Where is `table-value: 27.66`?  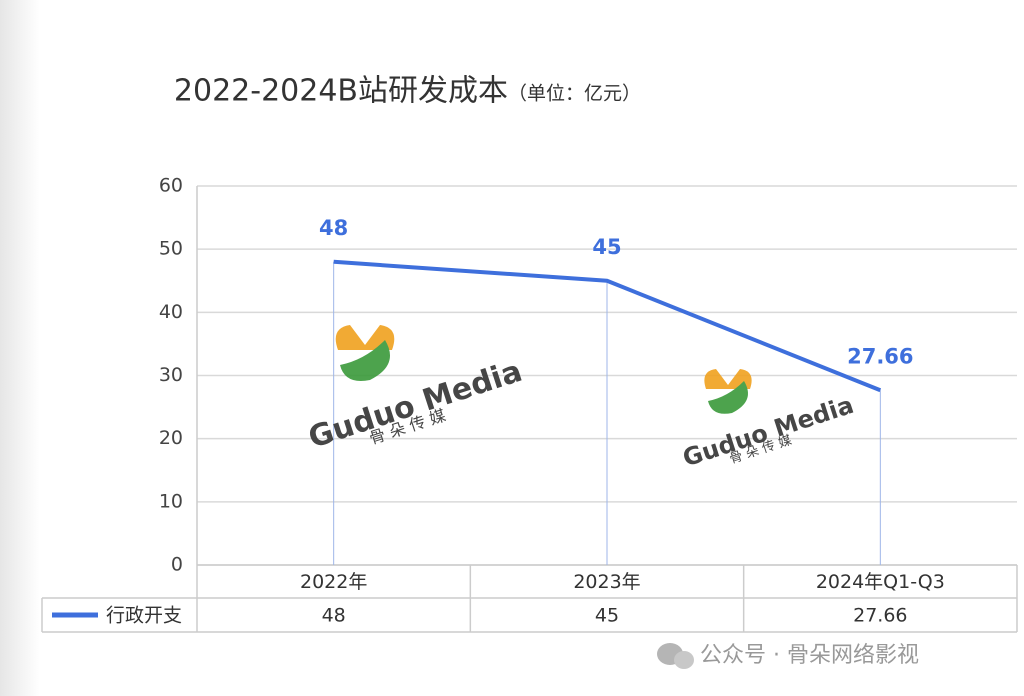
table-value: 27.66 is located at coordinates (880, 616).